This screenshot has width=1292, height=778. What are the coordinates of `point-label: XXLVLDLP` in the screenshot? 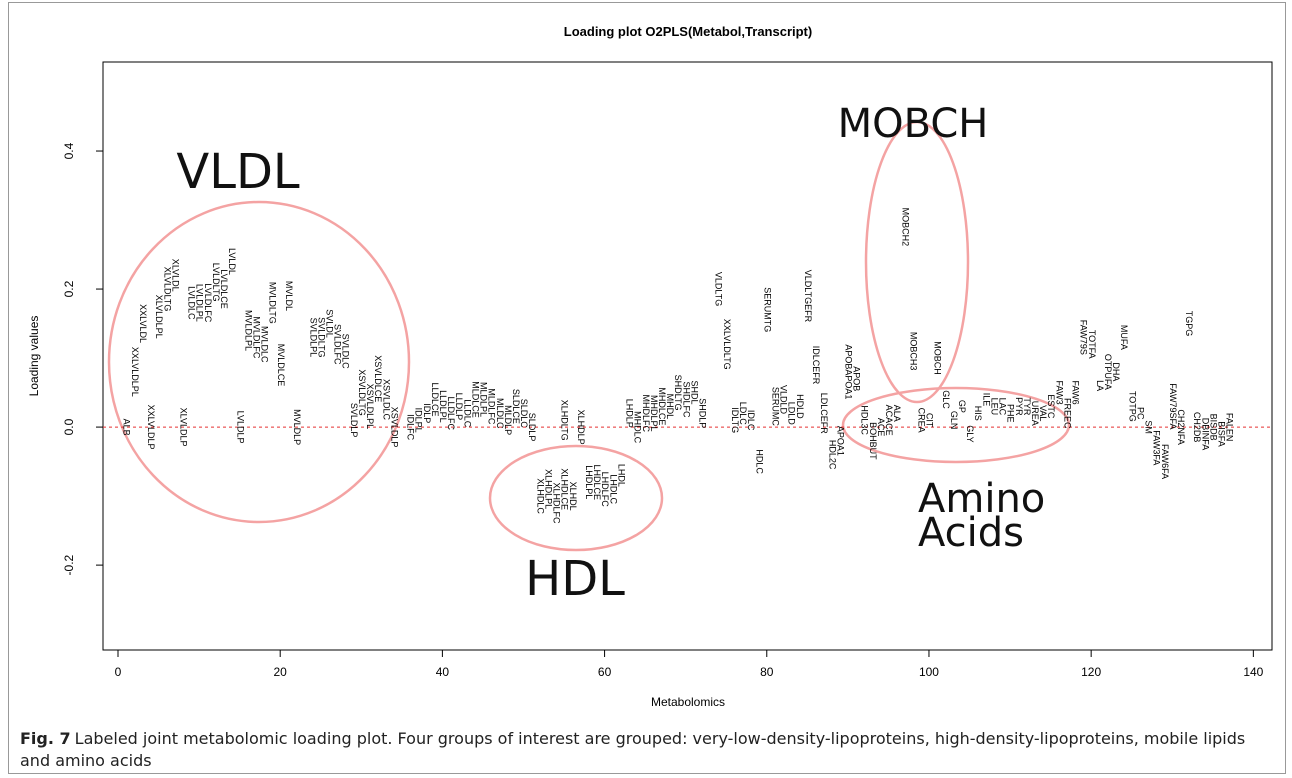 It's located at (151, 427).